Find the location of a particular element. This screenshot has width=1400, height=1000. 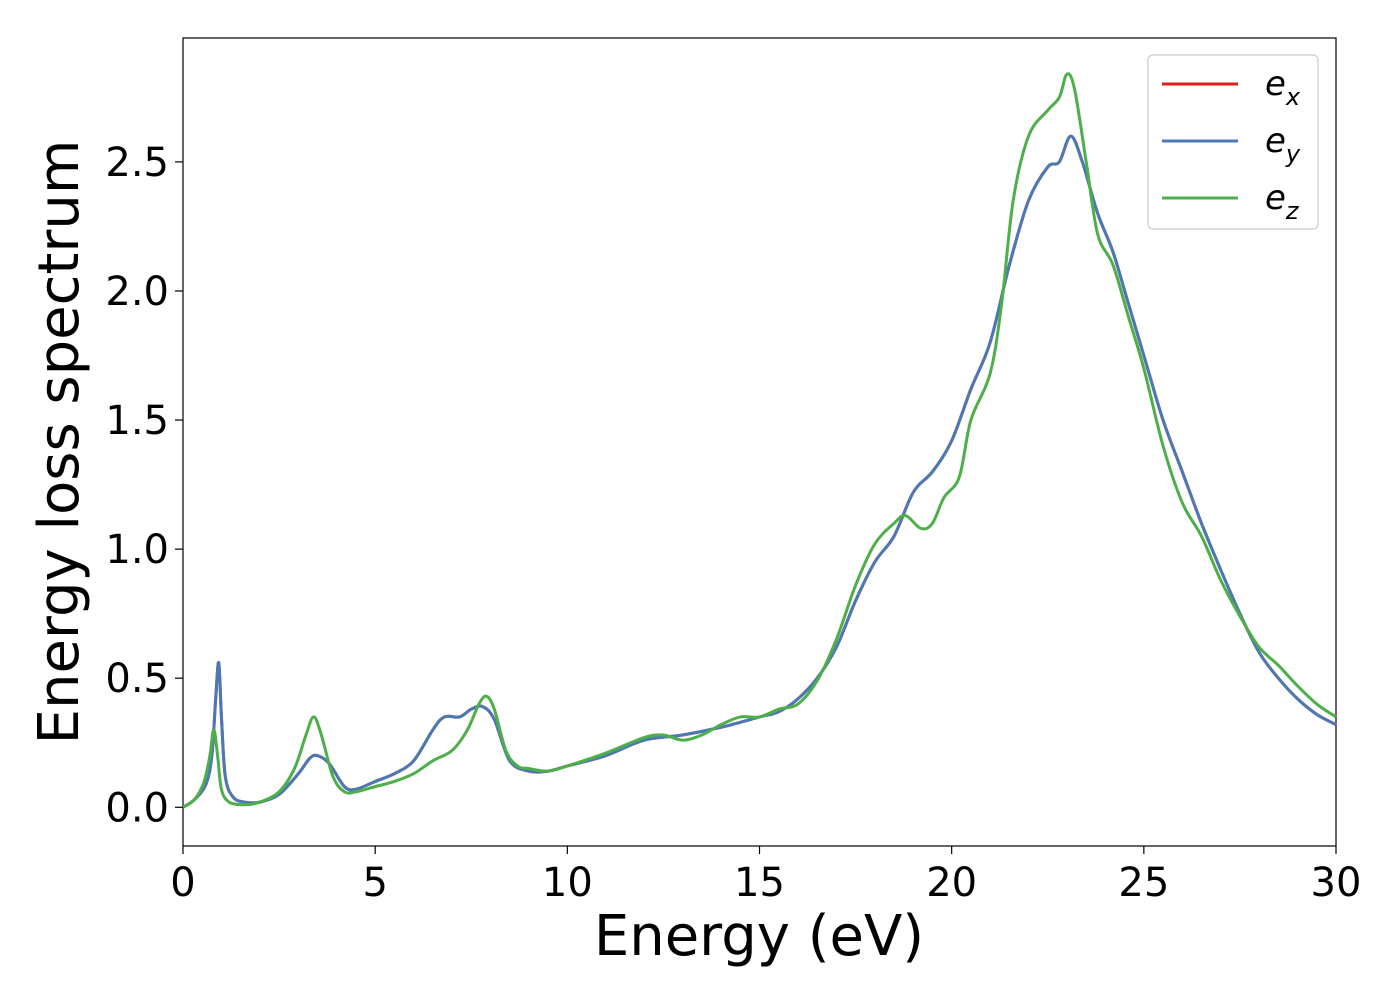

y-axis-title: Energy loss spectrum is located at coordinates (59, 442).